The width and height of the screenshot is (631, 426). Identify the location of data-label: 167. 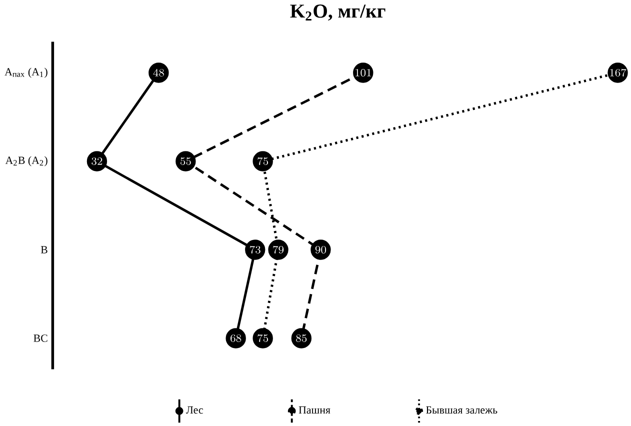
(618, 72).